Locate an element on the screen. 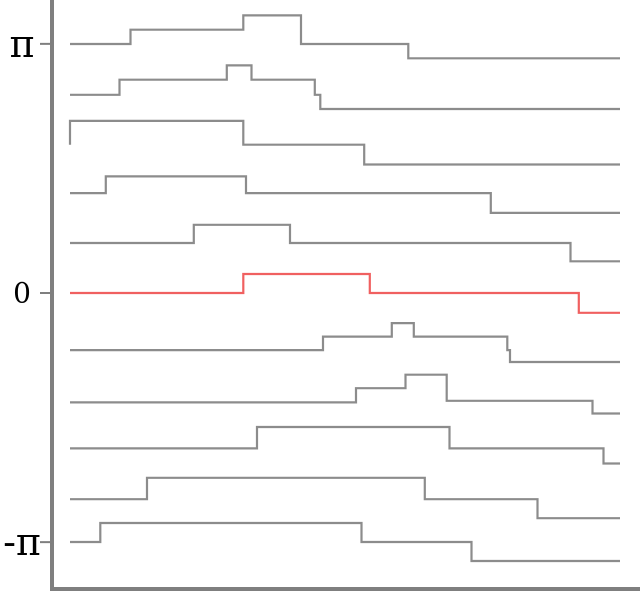 This screenshot has width=640, height=591. tick-layer: π 0 -π is located at coordinates (27, 293).